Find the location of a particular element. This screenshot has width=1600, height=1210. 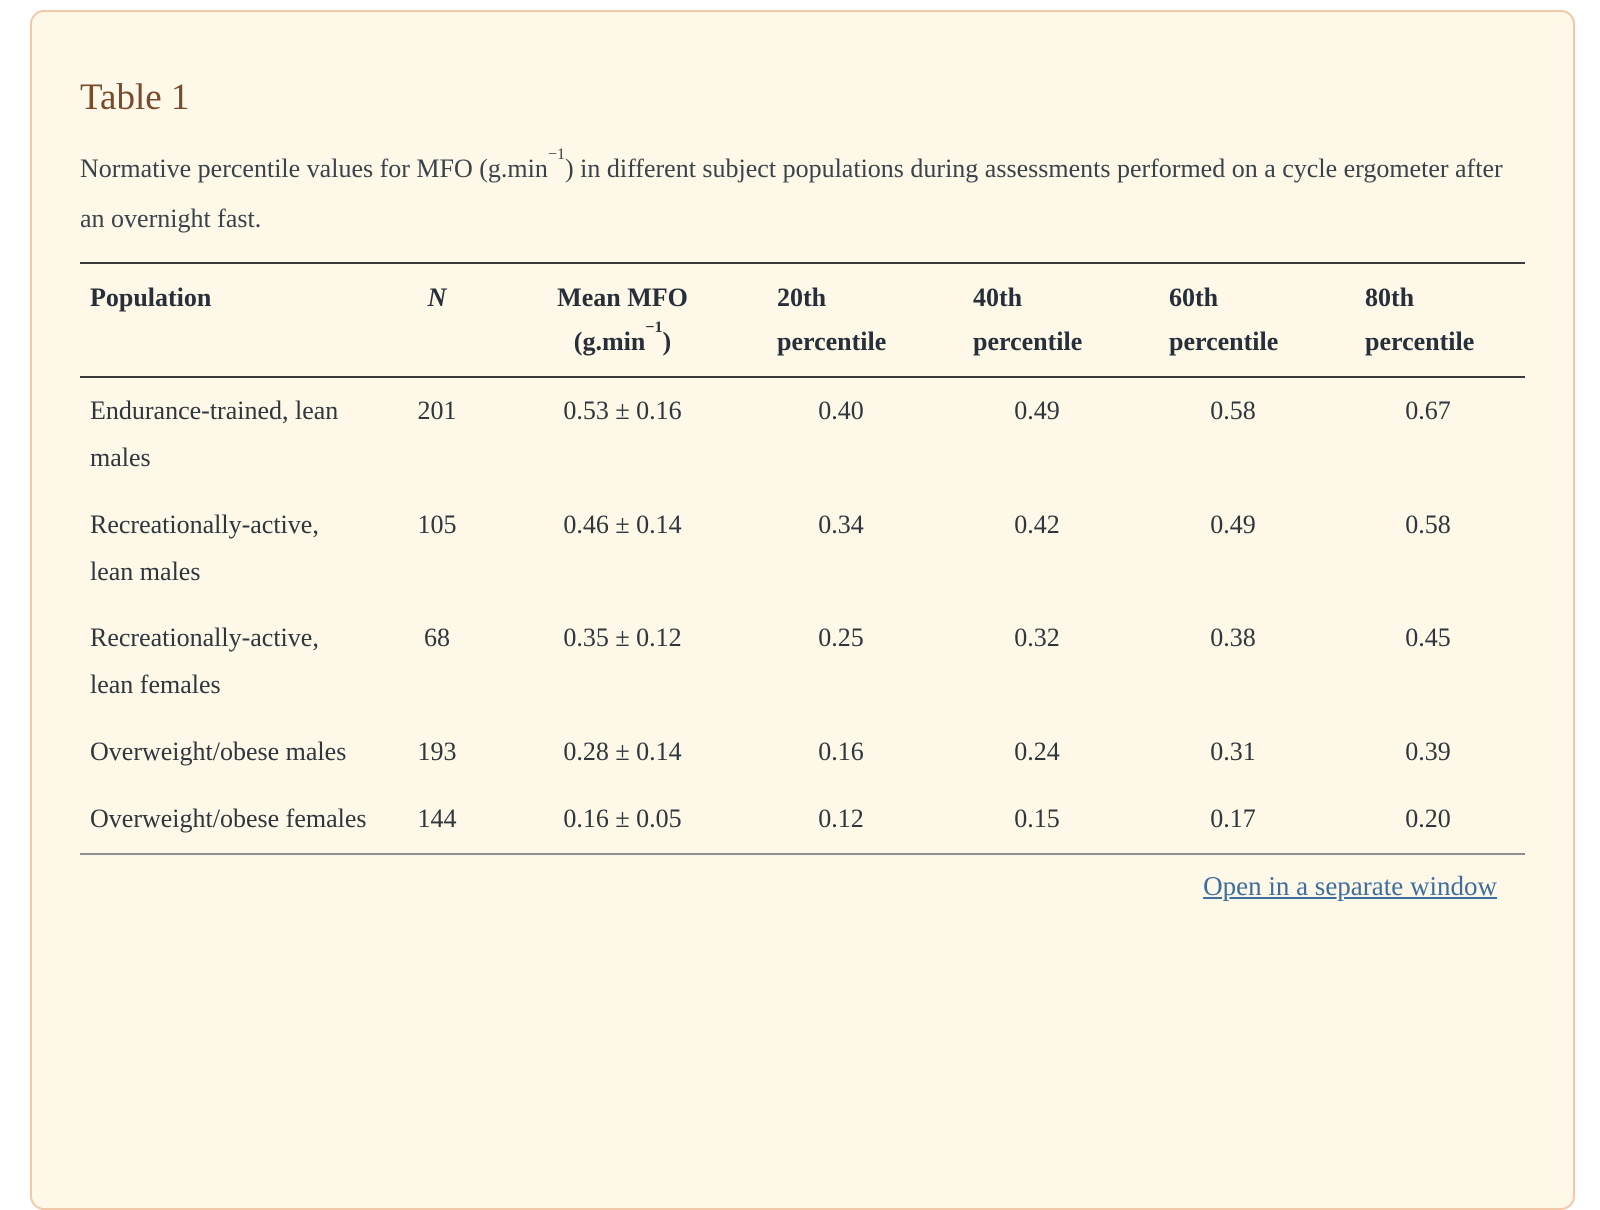

cell-mean-mfo: 0.28 ± 0.14 is located at coordinates (622, 752).